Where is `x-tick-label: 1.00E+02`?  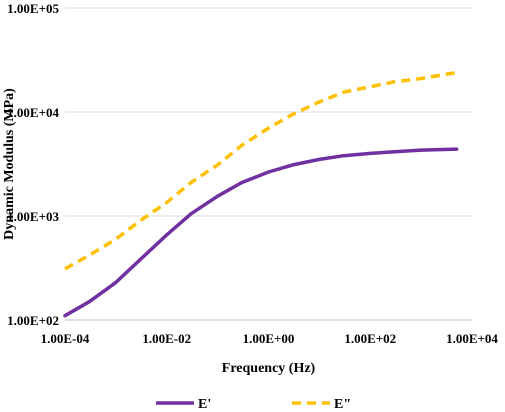 x-tick-label: 1.00E+02 is located at coordinates (370, 338).